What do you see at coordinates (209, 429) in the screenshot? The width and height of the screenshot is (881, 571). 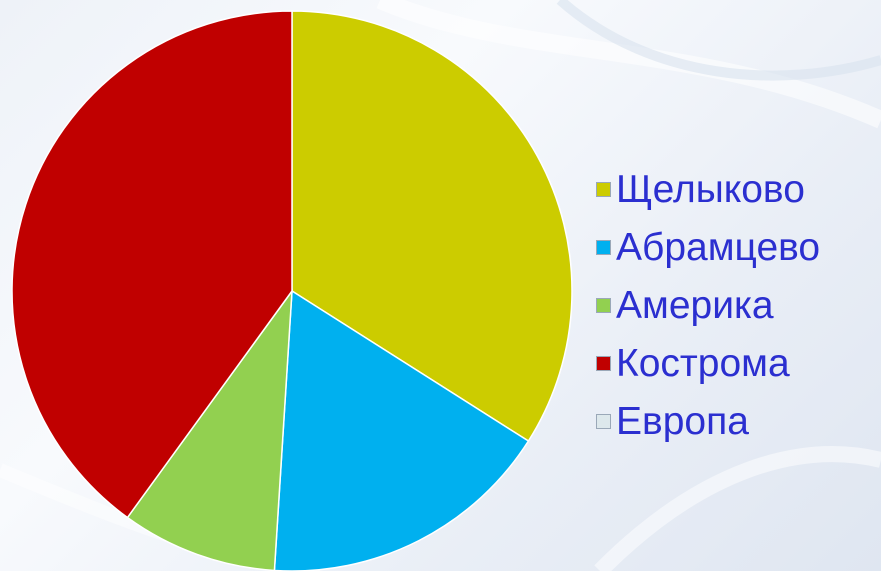 I see `pie-slice` at bounding box center [209, 429].